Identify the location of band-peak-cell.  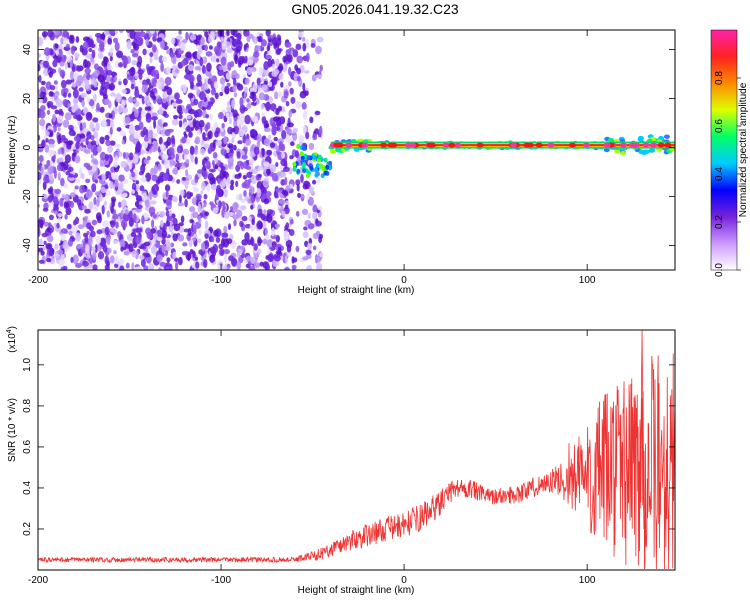
(337, 145).